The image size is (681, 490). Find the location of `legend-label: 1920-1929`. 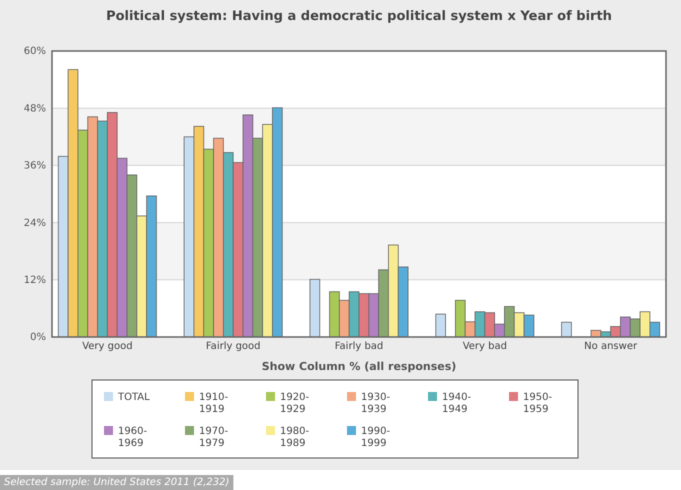

legend-label: 1920-1929 is located at coordinates (295, 403).